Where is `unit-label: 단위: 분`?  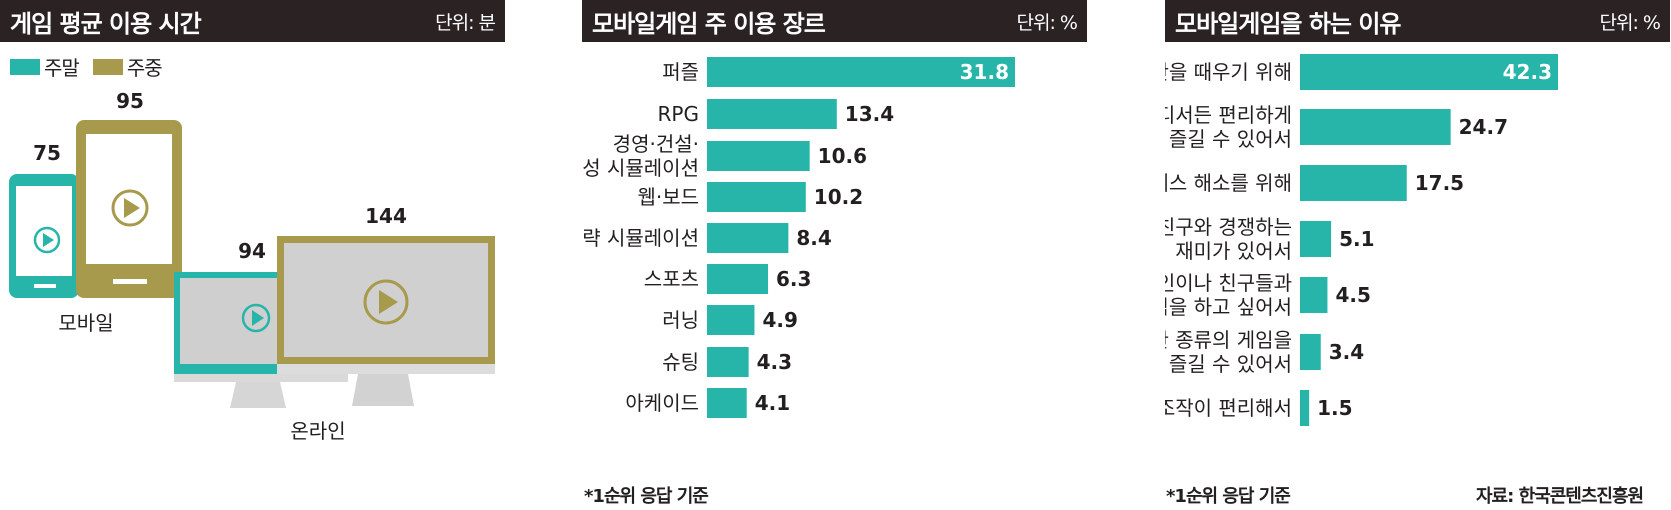
unit-label: 단위: 분 is located at coordinates (465, 22).